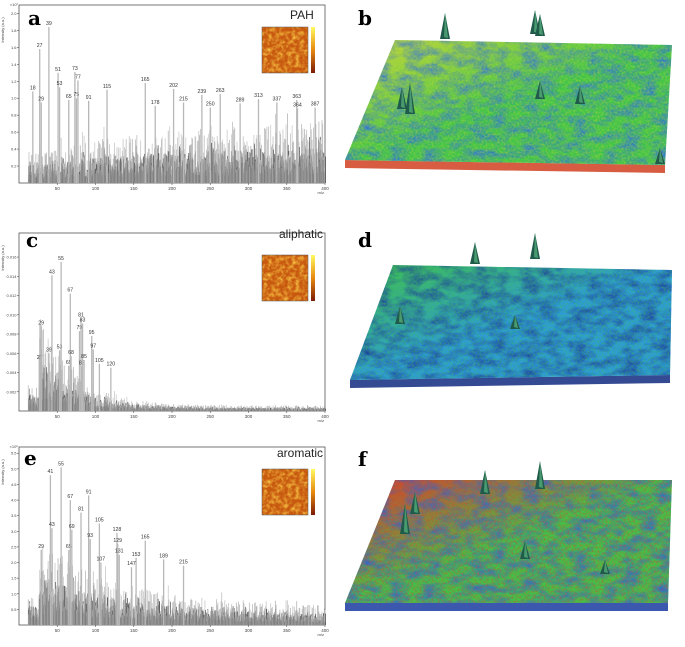 Image resolution: width=685 pixels, height=647 pixels. Describe the element at coordinates (287, 188) in the screenshot. I see `x-tick-label: 350` at that location.